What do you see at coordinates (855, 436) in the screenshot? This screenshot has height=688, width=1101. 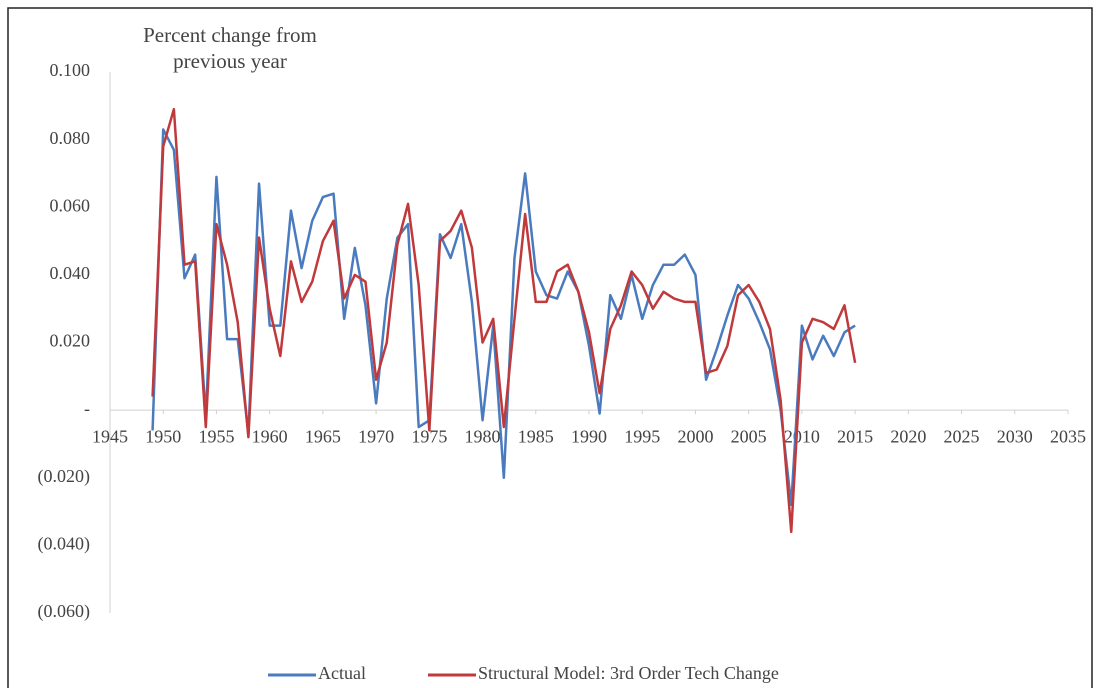 I see `x-tick-label: 2015` at bounding box center [855, 436].